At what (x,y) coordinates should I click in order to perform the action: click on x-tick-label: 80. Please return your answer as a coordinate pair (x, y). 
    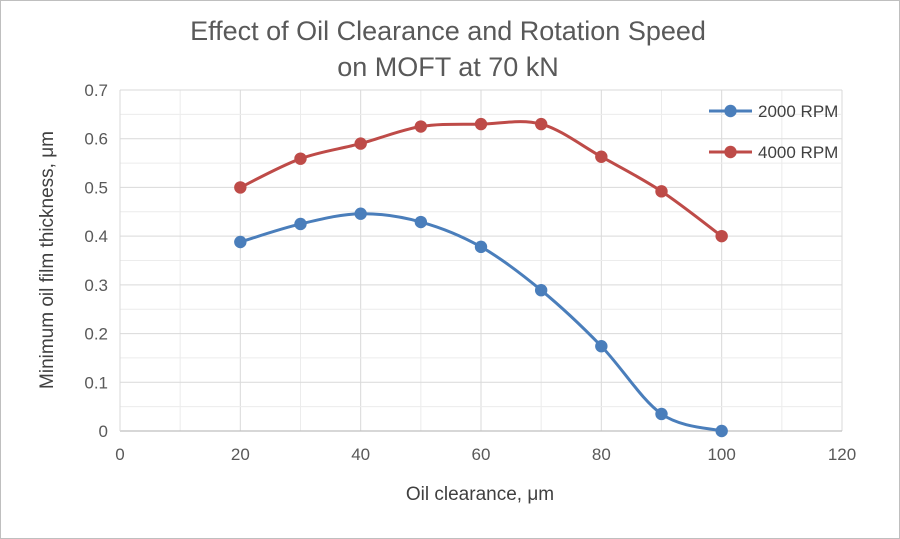
    Looking at the image, I should click on (601, 454).